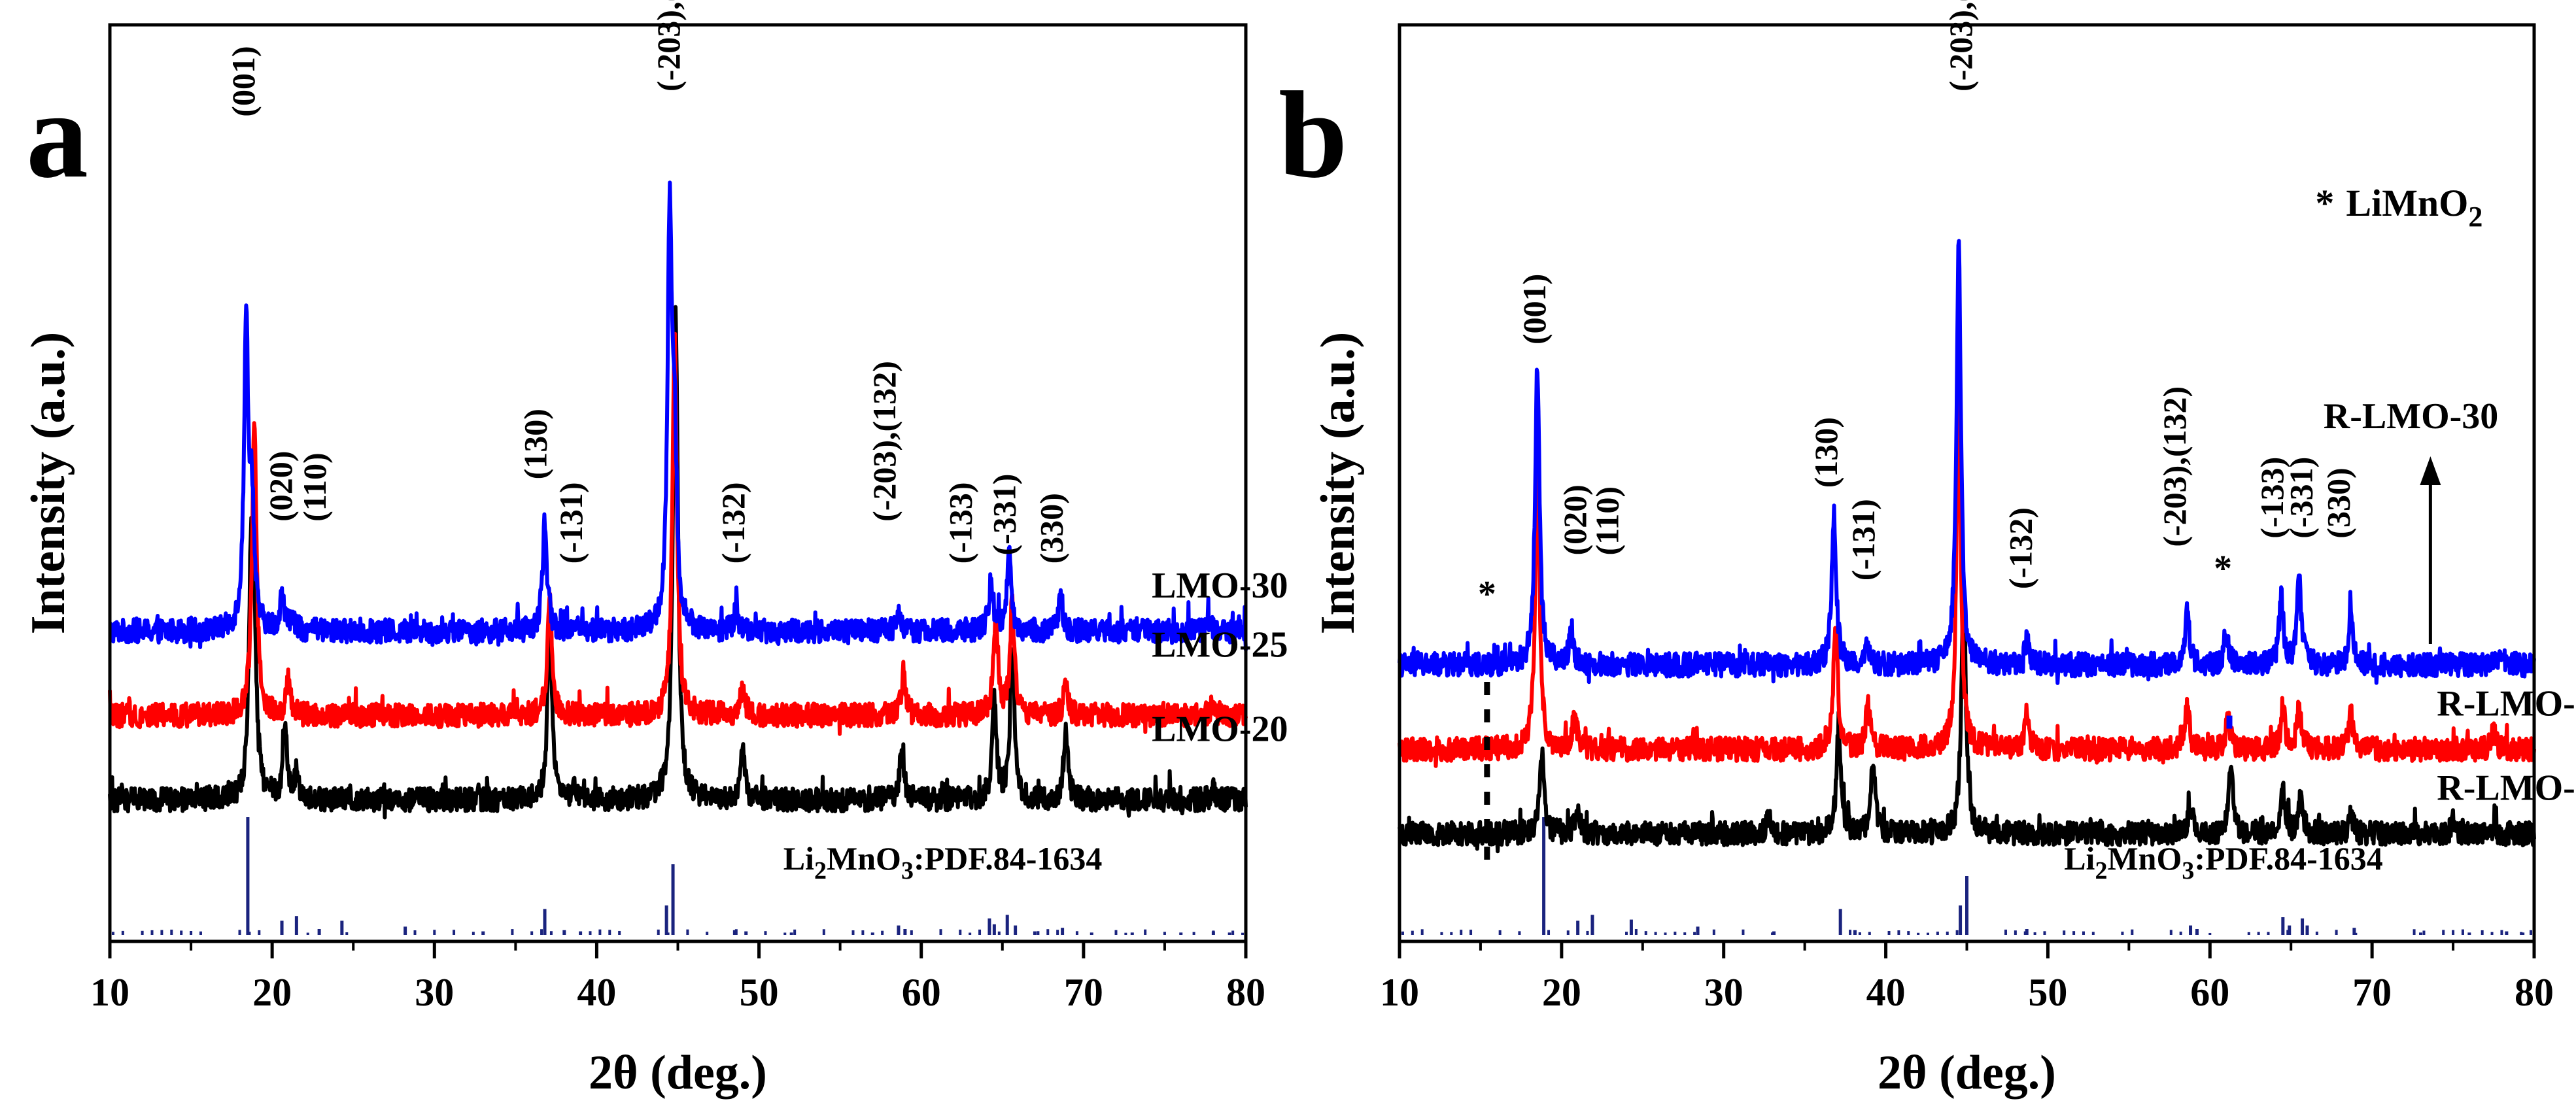  Describe the element at coordinates (57, 135) in the screenshot. I see `panel-label: a` at that location.